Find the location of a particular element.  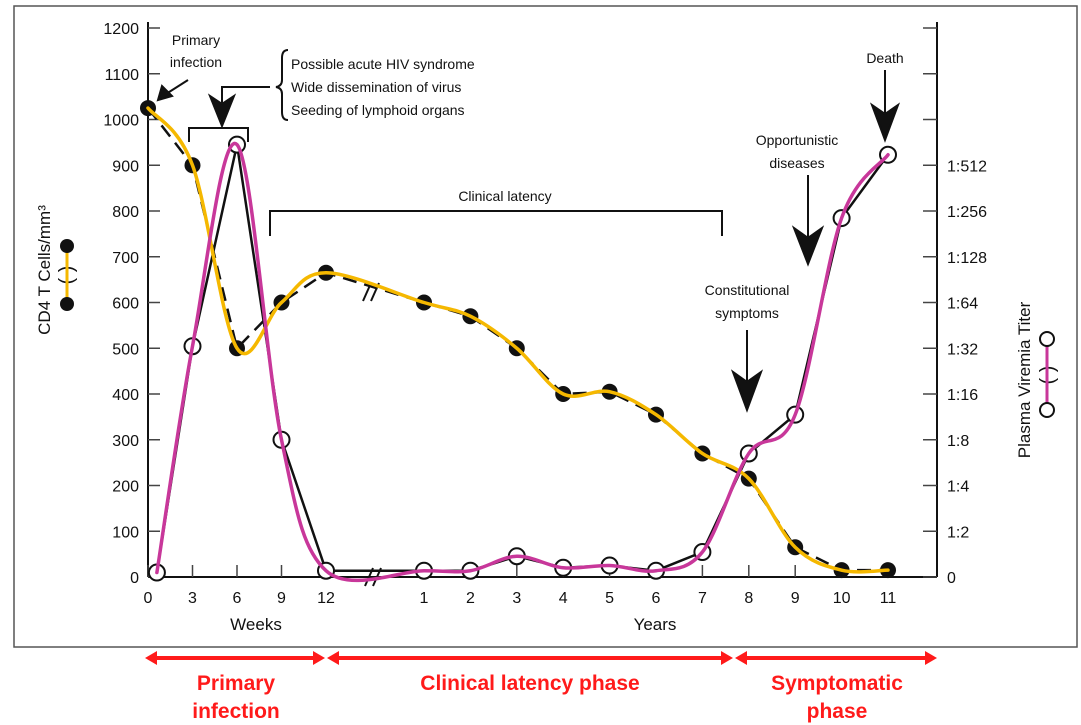

phase-symptomatic-label: Symptomatic is located at coordinates (837, 683).